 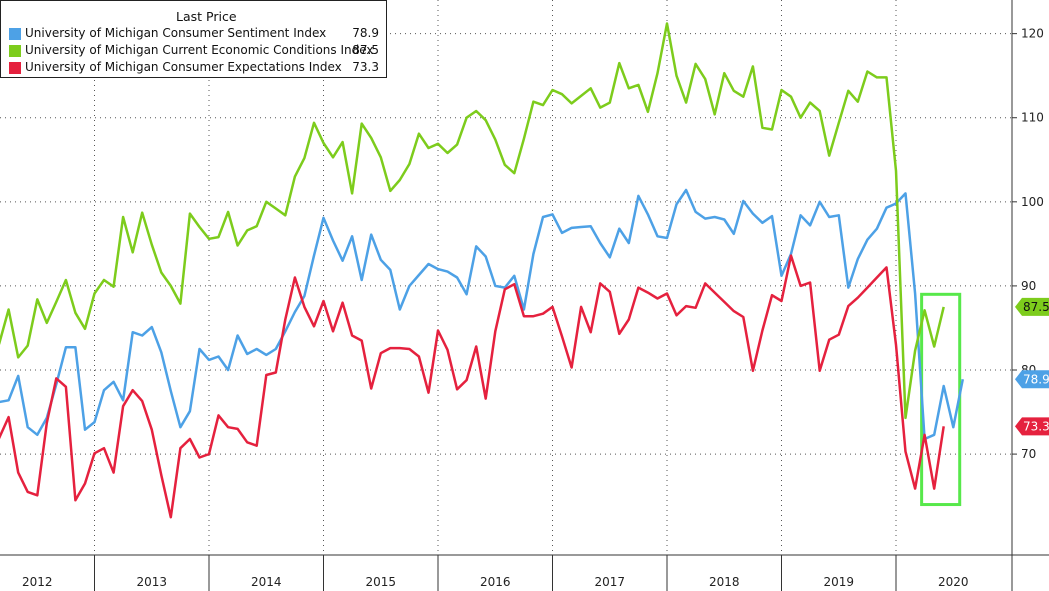 I want to click on legend-value-current-conditions: 87.5, so click(x=365, y=50).